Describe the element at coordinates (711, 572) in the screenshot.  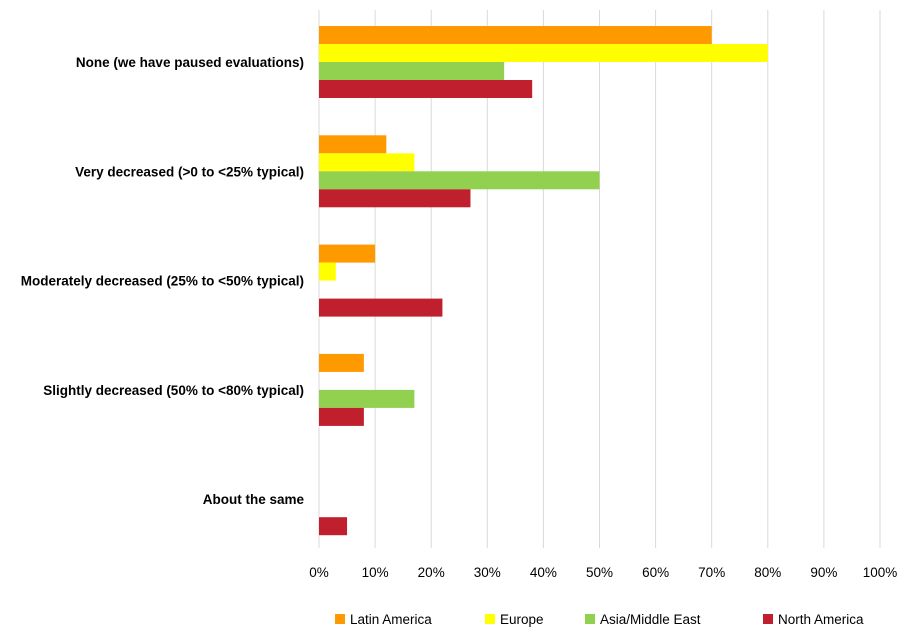
I see `x-tick-label: 70%` at that location.